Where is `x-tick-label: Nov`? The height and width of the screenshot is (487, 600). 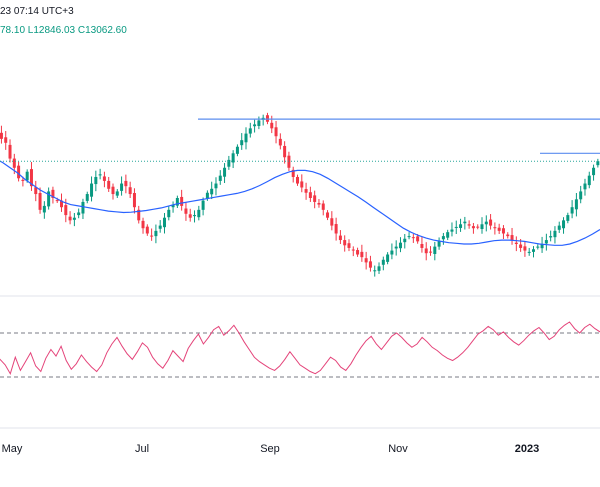 x-tick-label: Nov is located at coordinates (398, 449).